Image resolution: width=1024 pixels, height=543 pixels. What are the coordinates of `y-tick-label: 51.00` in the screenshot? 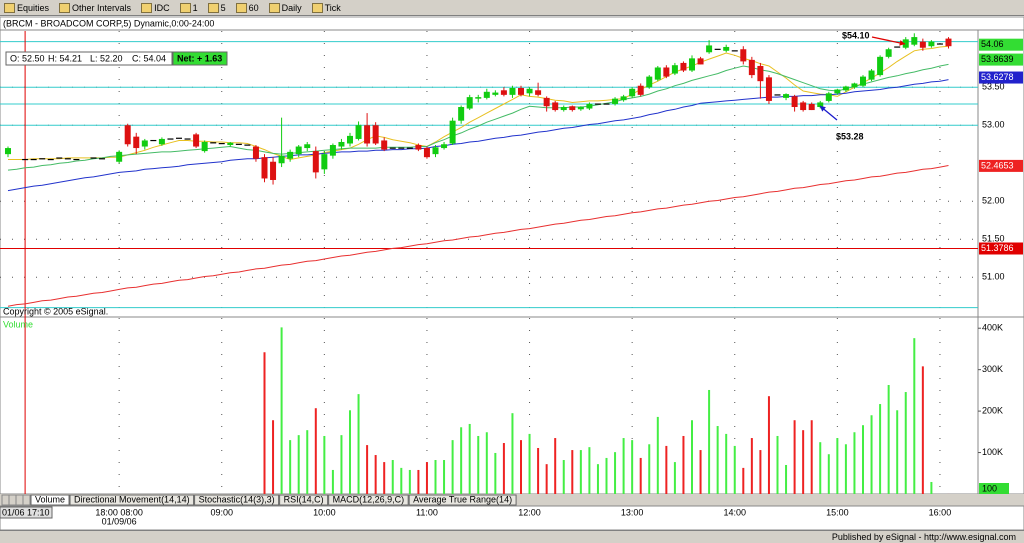 It's located at (993, 277).